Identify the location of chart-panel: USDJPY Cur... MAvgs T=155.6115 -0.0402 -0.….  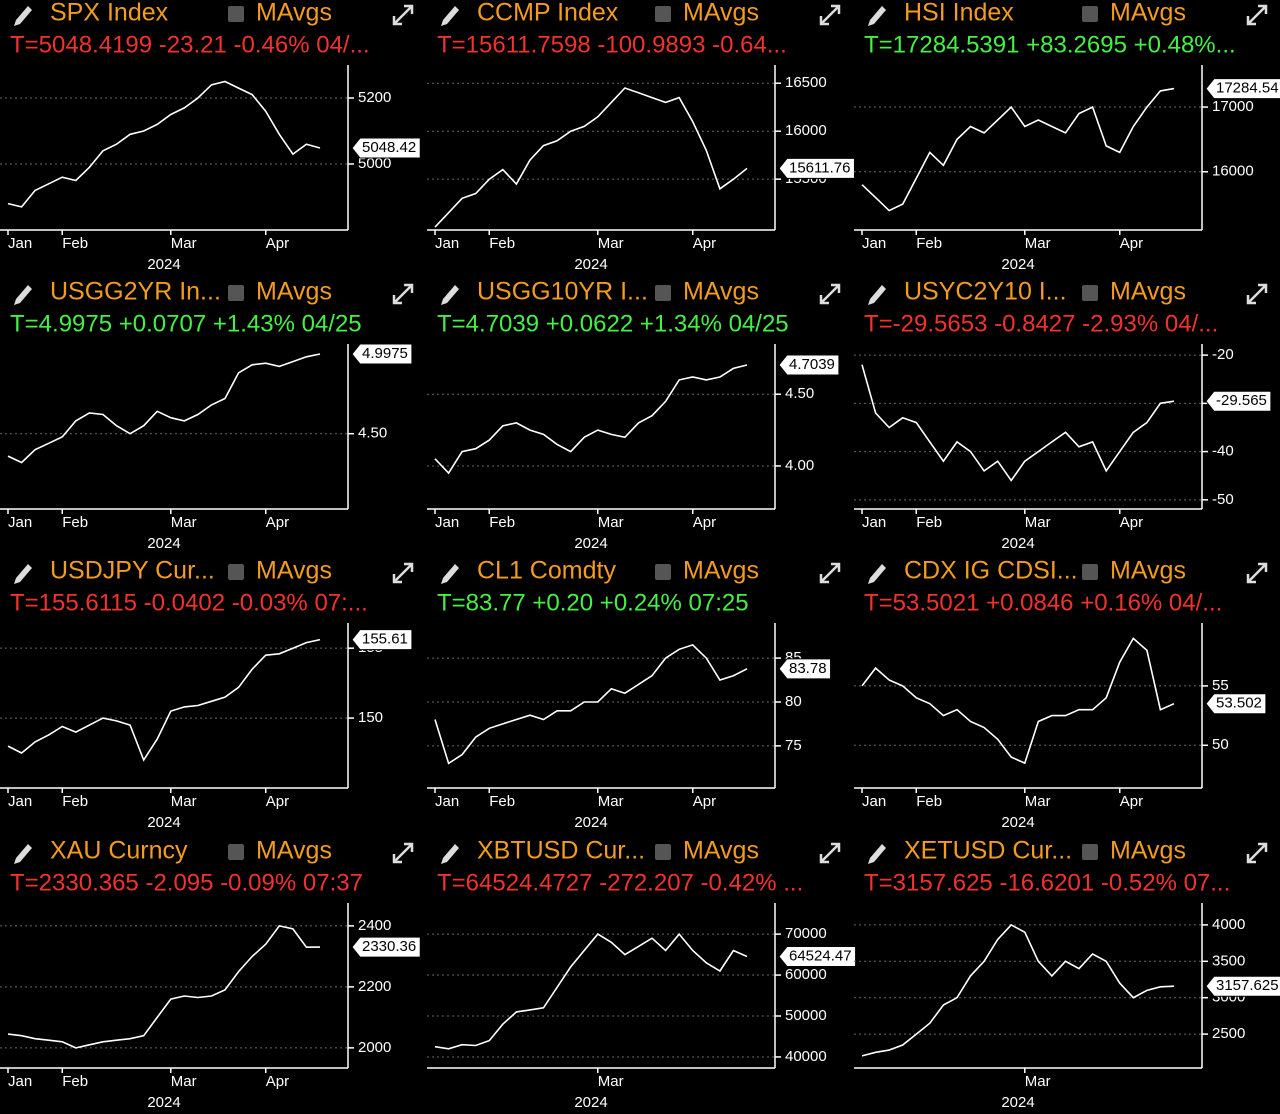
(207, 694).